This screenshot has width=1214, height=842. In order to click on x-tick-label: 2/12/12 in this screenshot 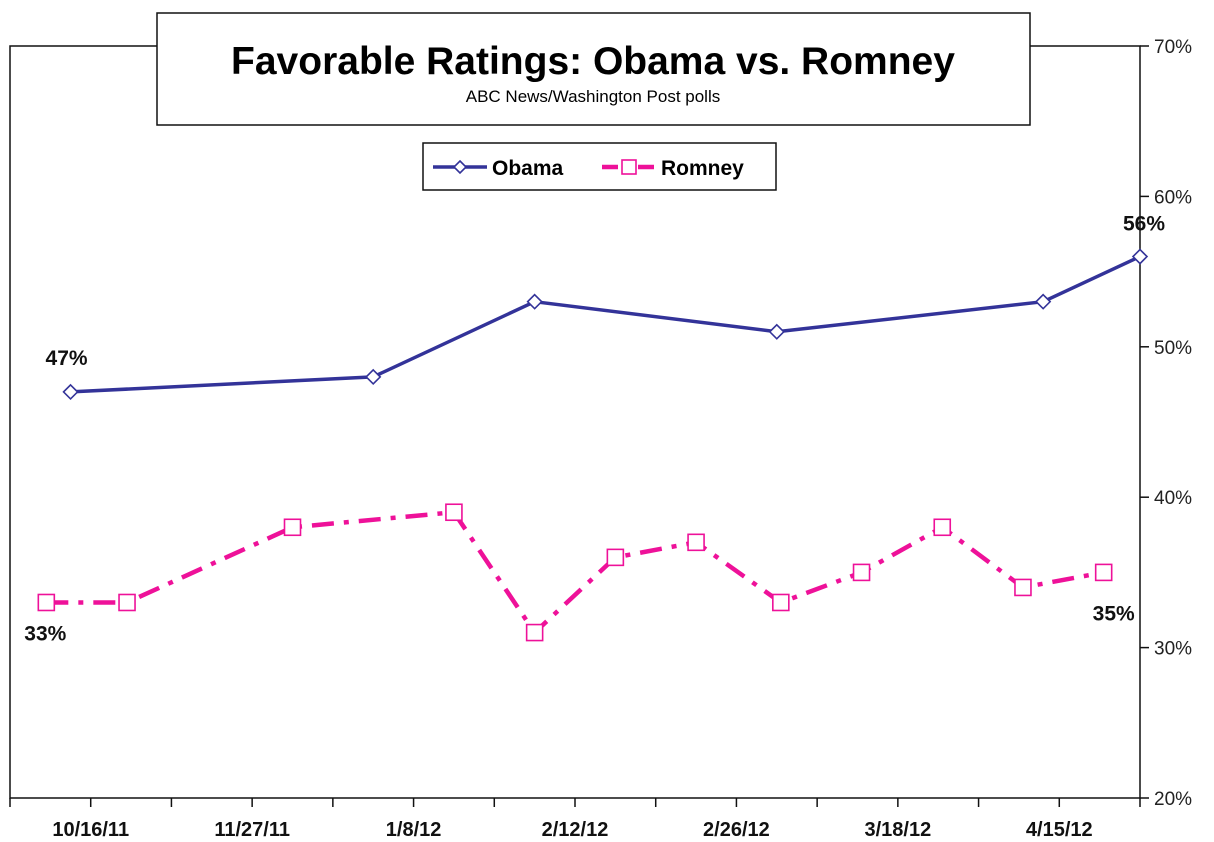, I will do `click(575, 830)`.